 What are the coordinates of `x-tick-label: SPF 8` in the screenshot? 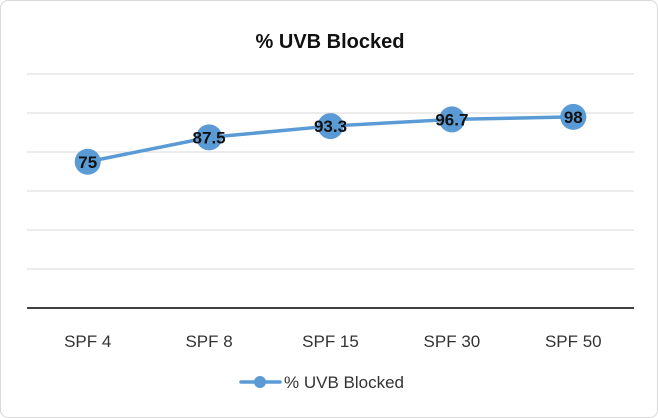 It's located at (208, 341).